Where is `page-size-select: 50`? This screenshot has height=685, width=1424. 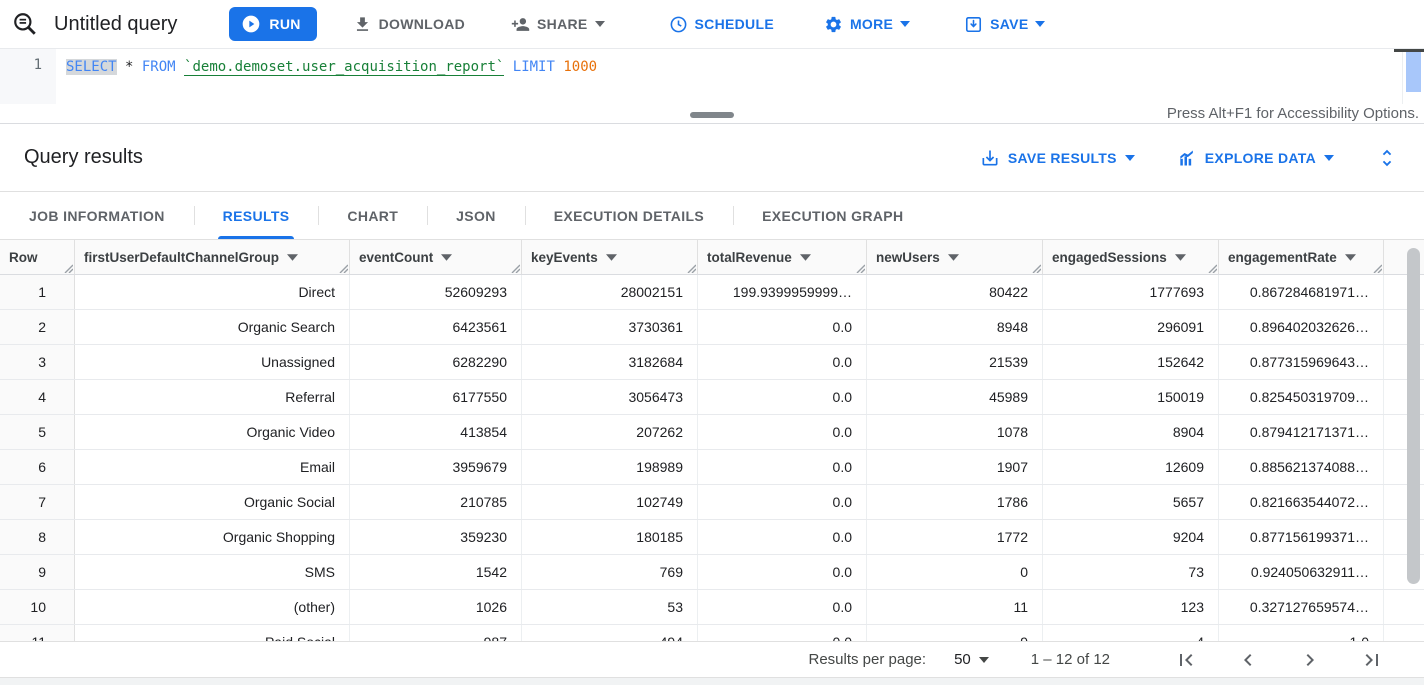
page-size-select: 50 is located at coordinates (971, 659).